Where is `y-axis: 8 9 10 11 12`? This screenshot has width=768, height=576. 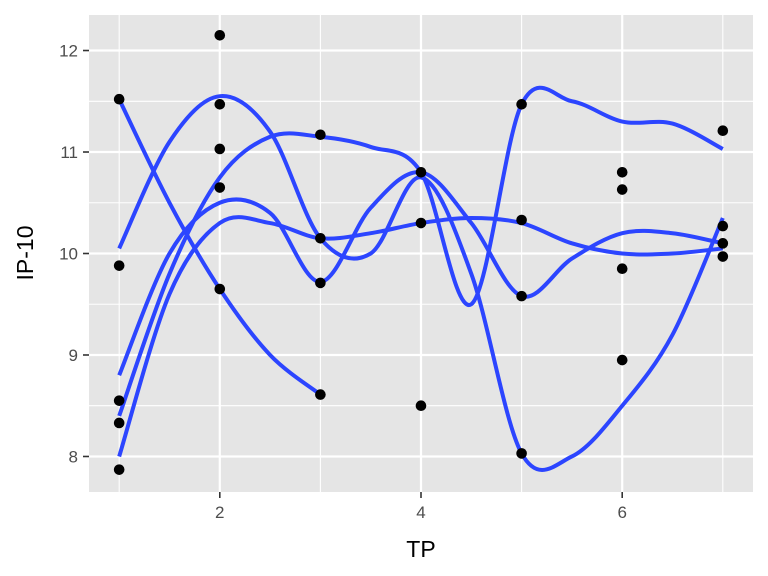 y-axis: 8 9 10 11 12 is located at coordinates (74, 254).